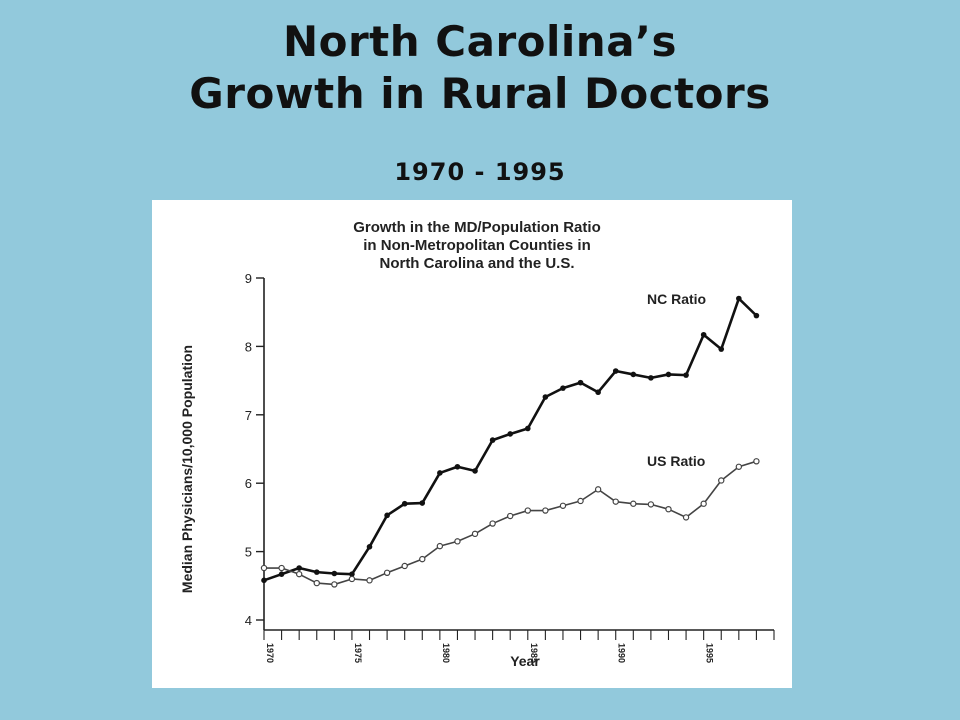 This screenshot has width=960, height=720. I want to click on x-axis-label: Year, so click(525, 661).